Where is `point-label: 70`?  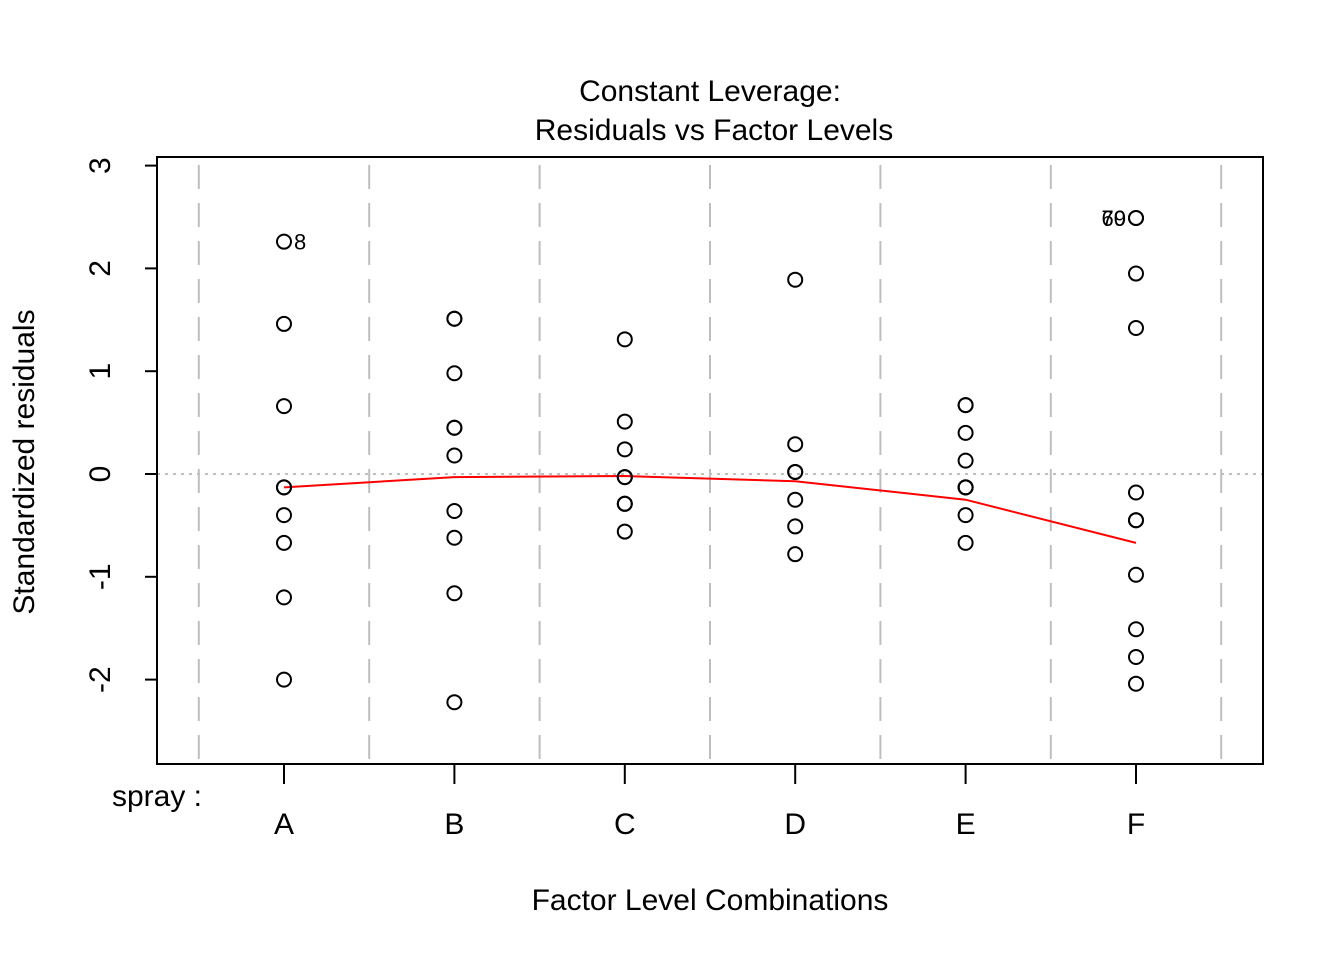
point-label: 70 is located at coordinates (1114, 218).